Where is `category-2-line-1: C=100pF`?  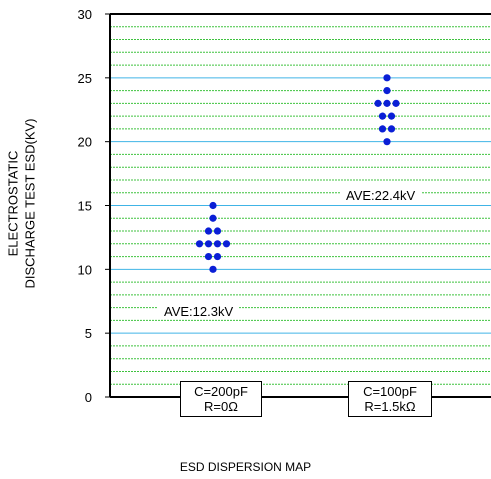
category-2-line-1: C=100pF is located at coordinates (390, 391).